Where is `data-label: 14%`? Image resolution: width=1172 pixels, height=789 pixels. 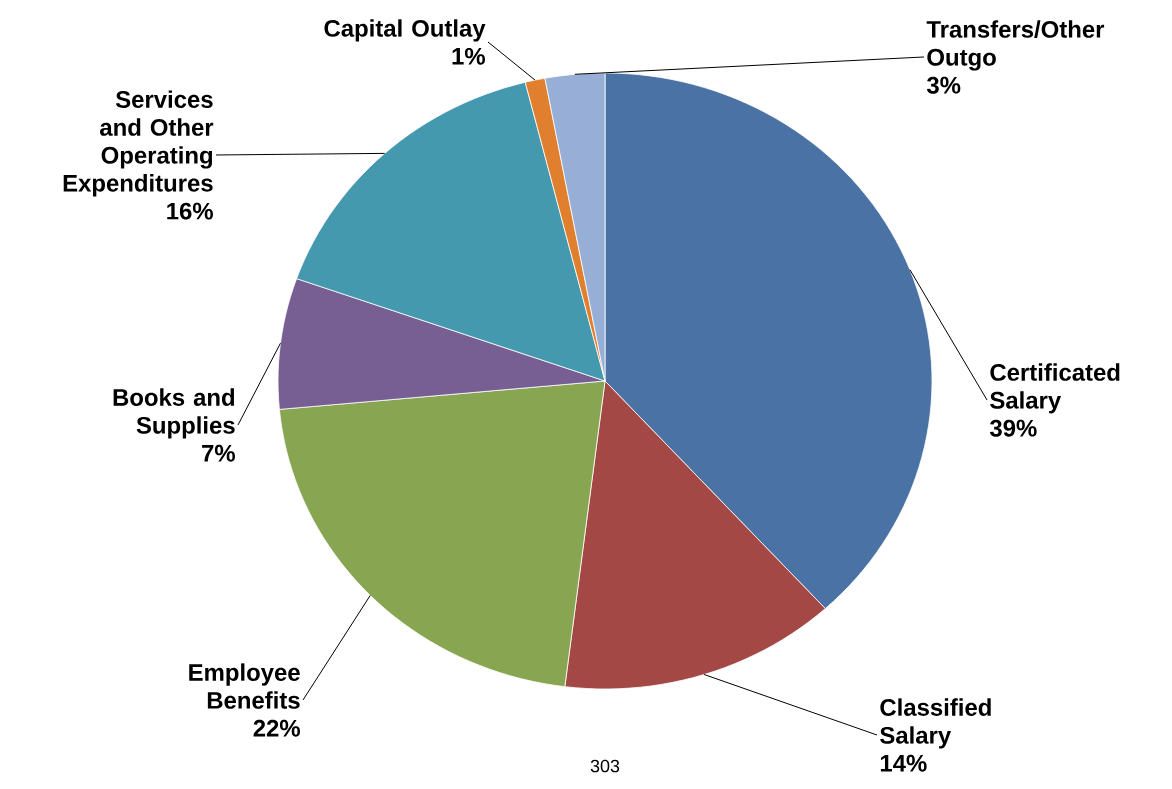
data-label: 14% is located at coordinates (903, 763).